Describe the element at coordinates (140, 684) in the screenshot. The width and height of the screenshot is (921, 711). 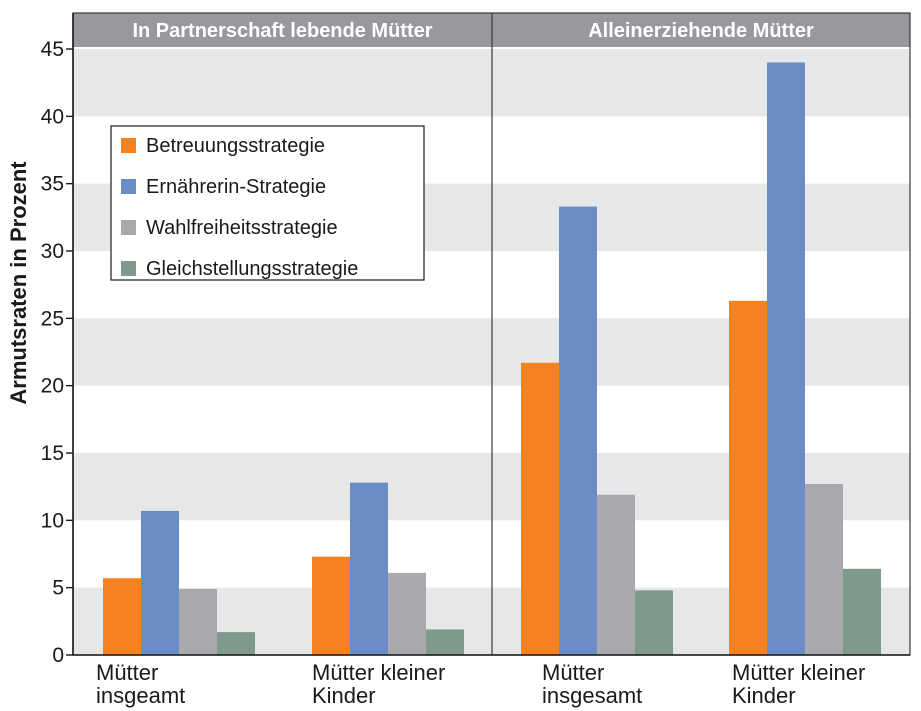
I see `category-label: Mütter insgeamt` at that location.